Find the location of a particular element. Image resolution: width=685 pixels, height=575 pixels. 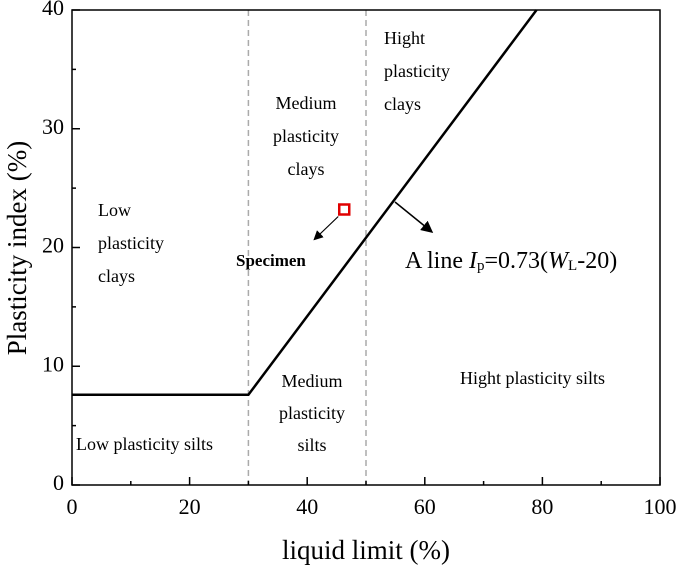

region-label: Hight plasticity silts is located at coordinates (532, 378).